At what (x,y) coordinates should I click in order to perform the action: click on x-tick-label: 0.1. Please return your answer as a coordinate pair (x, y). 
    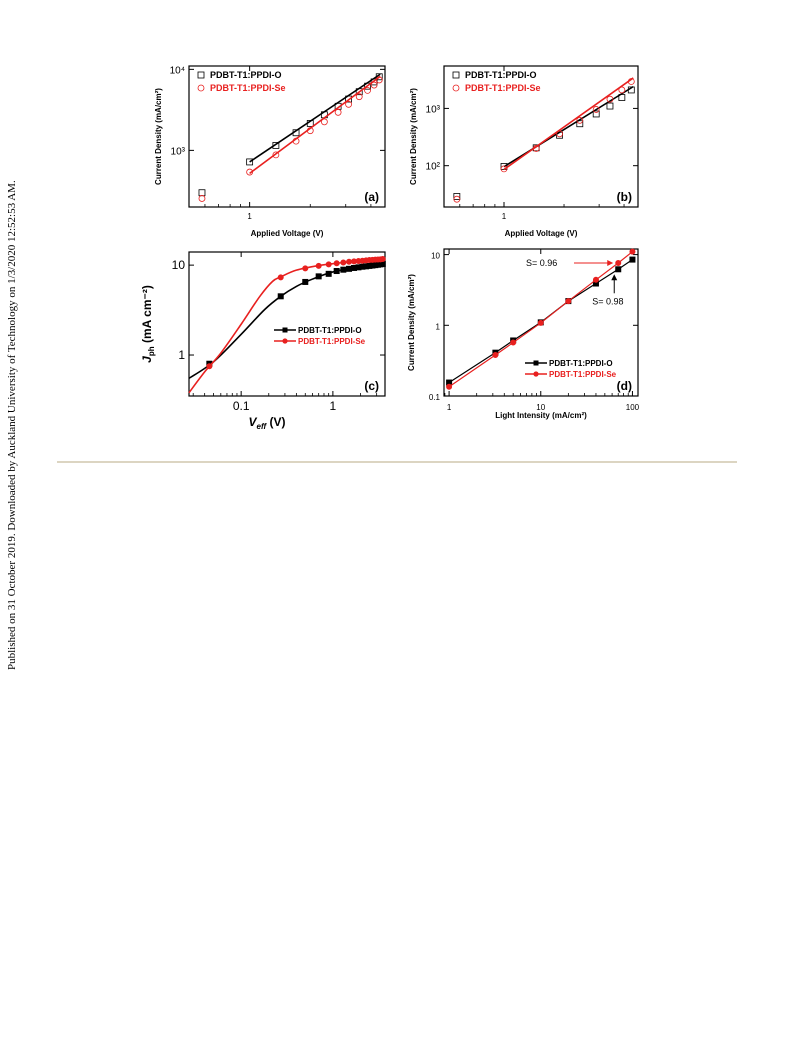
    Looking at the image, I should click on (241, 406).